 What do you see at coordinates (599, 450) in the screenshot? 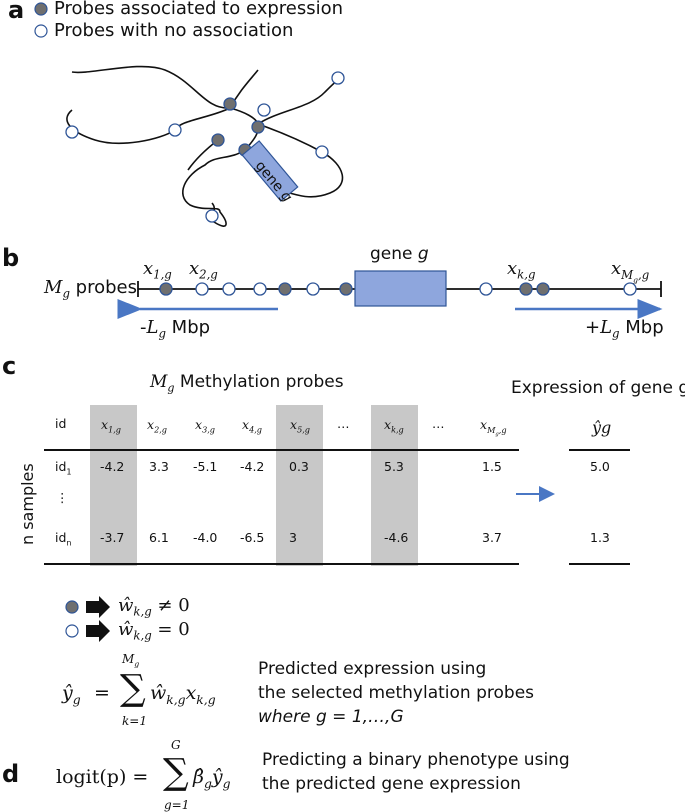
I see `yhat-header-rule` at bounding box center [599, 450].